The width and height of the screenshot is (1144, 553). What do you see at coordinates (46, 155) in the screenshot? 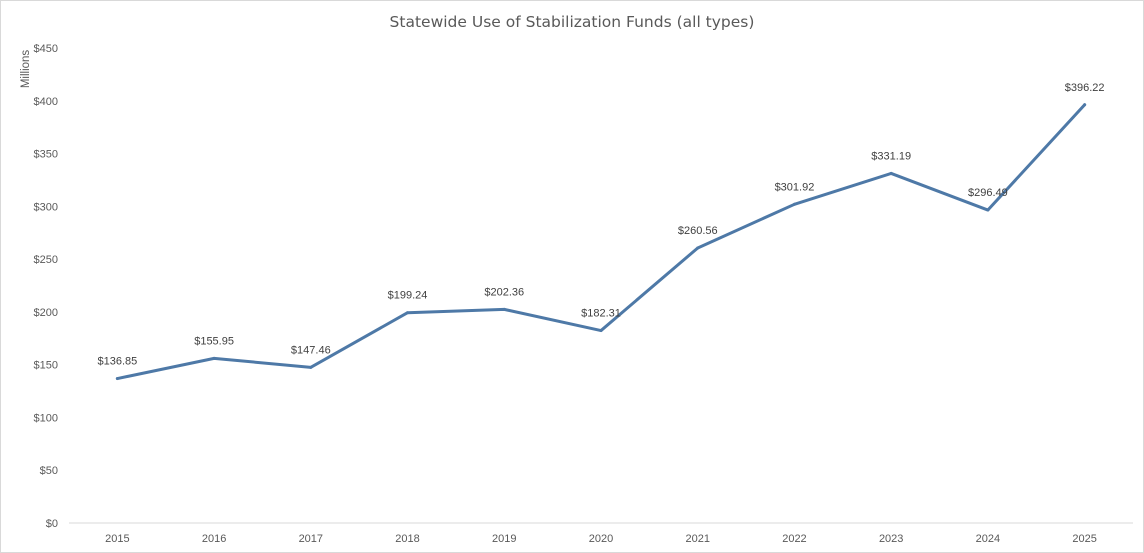
I see `y-tick-label: $350` at bounding box center [46, 155].